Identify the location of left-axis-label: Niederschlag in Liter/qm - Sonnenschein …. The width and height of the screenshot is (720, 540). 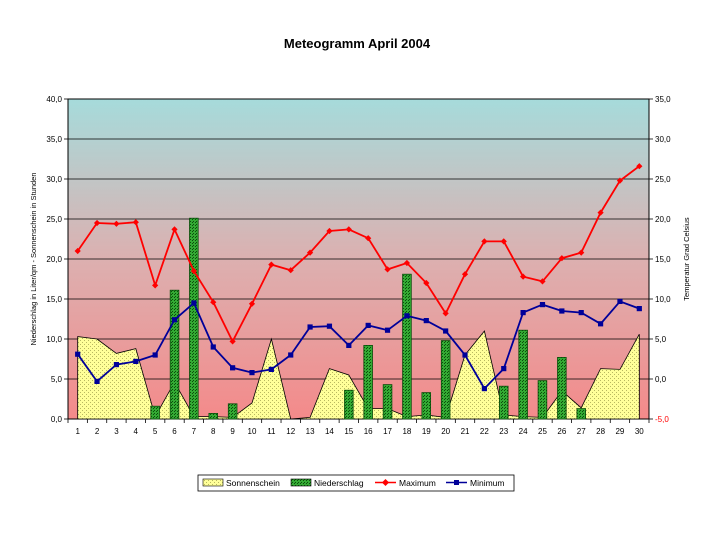
(33, 258).